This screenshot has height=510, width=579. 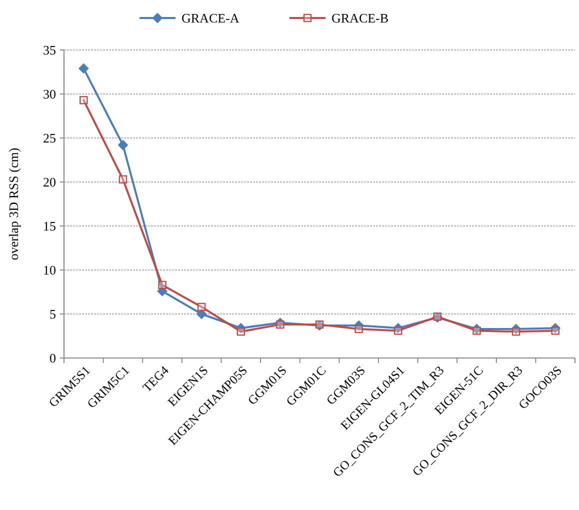 What do you see at coordinates (211, 18) in the screenshot?
I see `legend-label: GRACE-A` at bounding box center [211, 18].